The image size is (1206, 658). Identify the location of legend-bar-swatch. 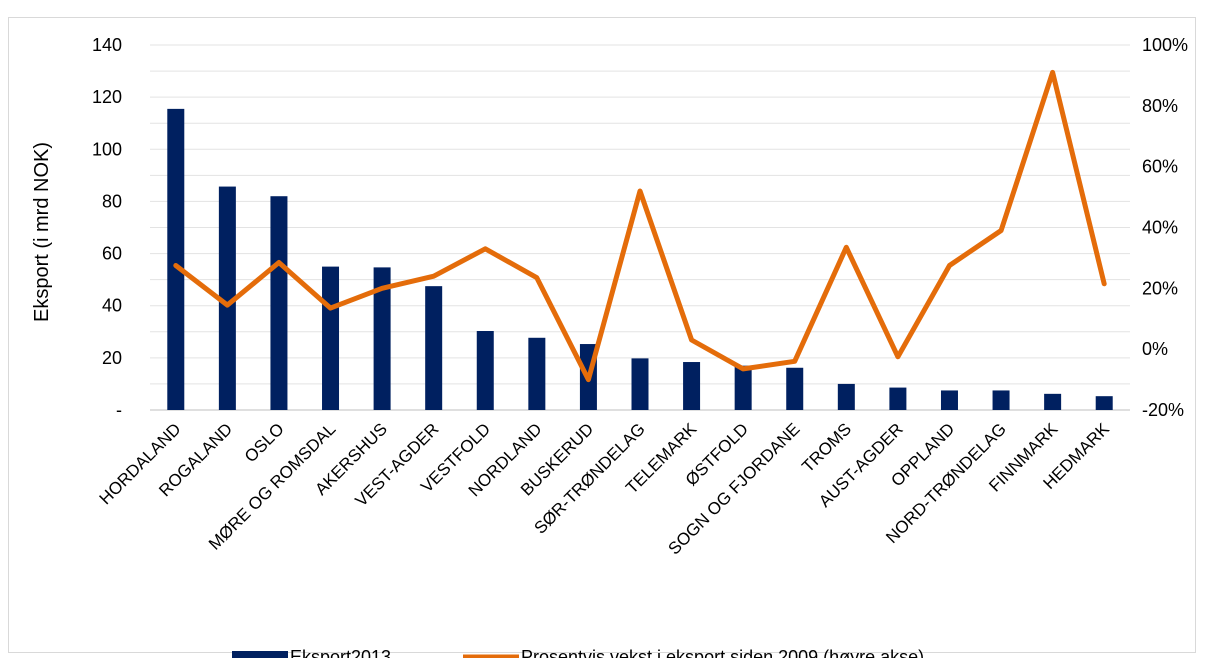
(260, 654).